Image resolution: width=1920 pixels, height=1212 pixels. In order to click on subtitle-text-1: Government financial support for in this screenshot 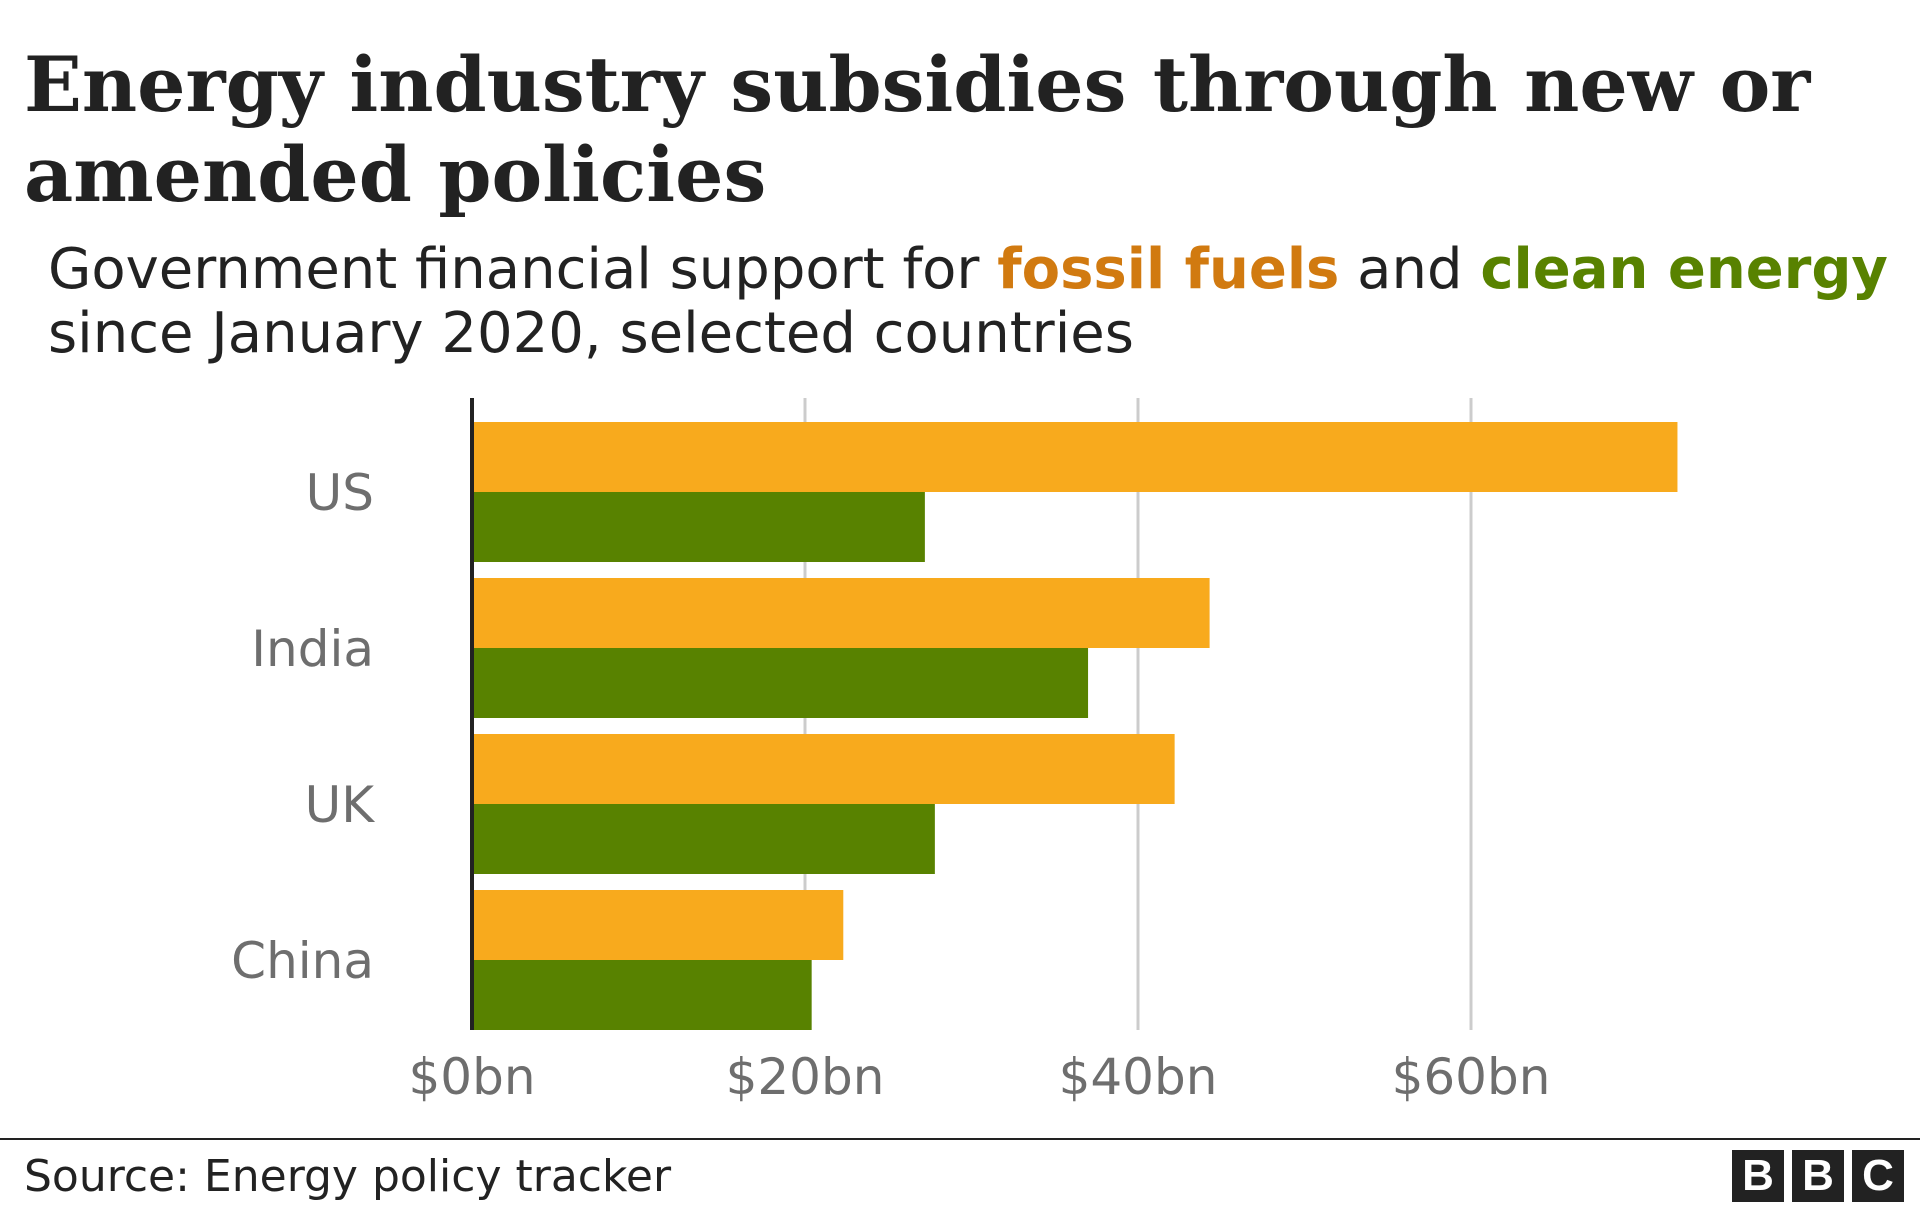, I will do `click(523, 269)`.